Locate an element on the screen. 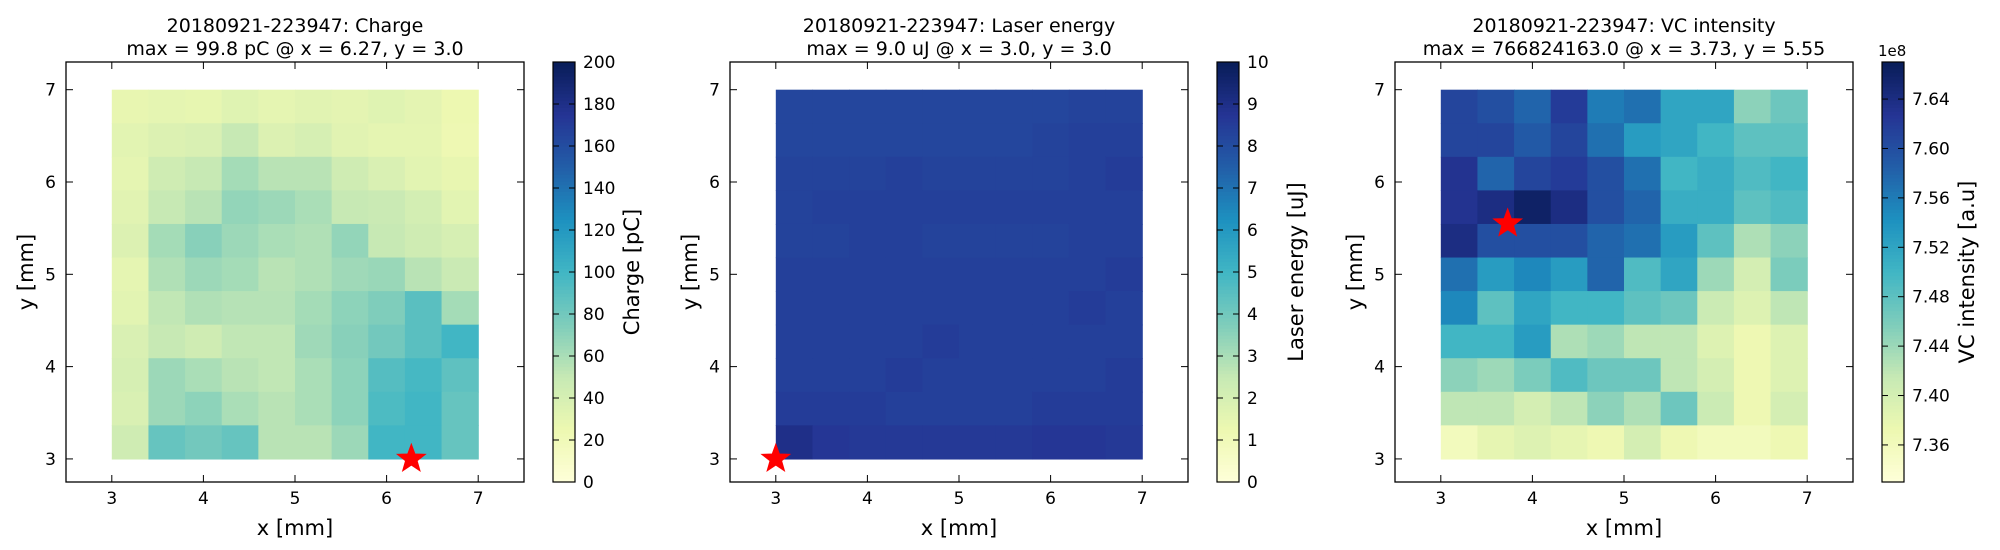 This screenshot has width=2000, height=550. colorbar-tick-label: 7.64 is located at coordinates (1931, 100).